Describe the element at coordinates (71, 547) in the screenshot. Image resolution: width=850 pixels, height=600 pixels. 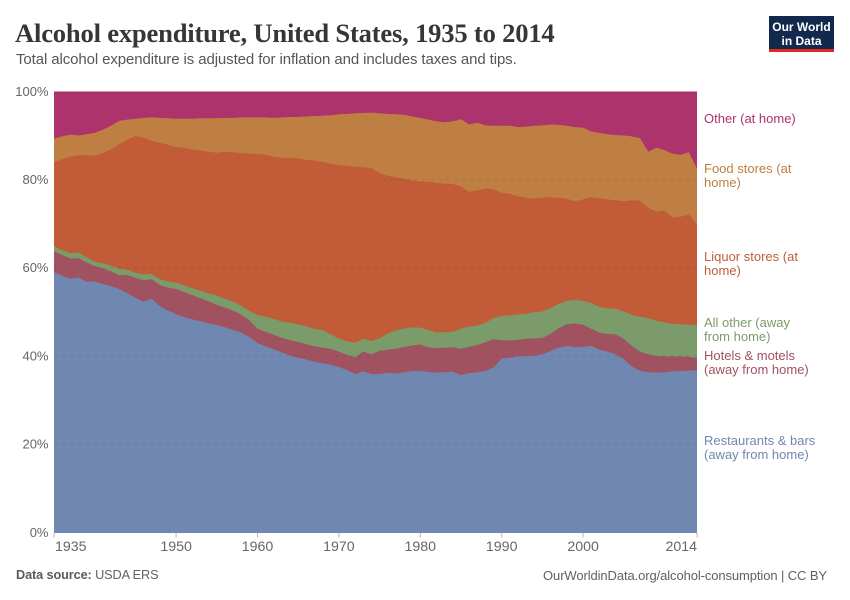
I see `svg-text: 1935` at that location.